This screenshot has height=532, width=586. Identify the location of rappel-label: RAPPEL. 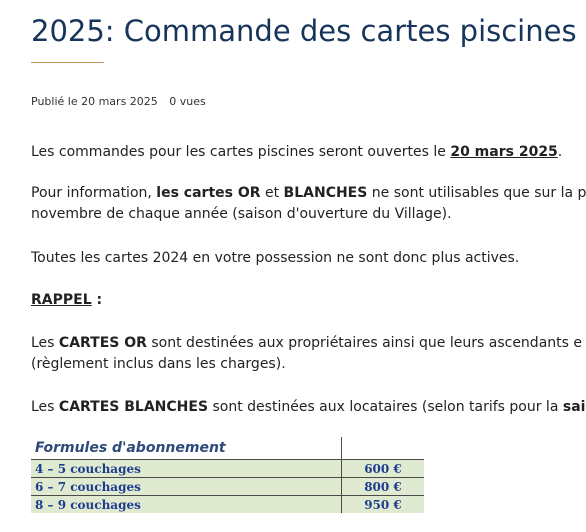
(61, 300).